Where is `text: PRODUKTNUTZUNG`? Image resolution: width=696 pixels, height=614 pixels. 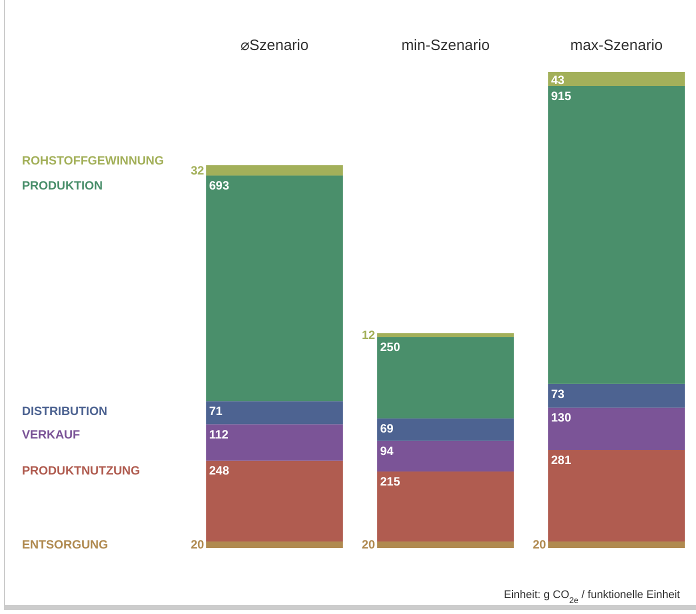
text: PRODUKTNUTZUNG is located at coordinates (81, 471).